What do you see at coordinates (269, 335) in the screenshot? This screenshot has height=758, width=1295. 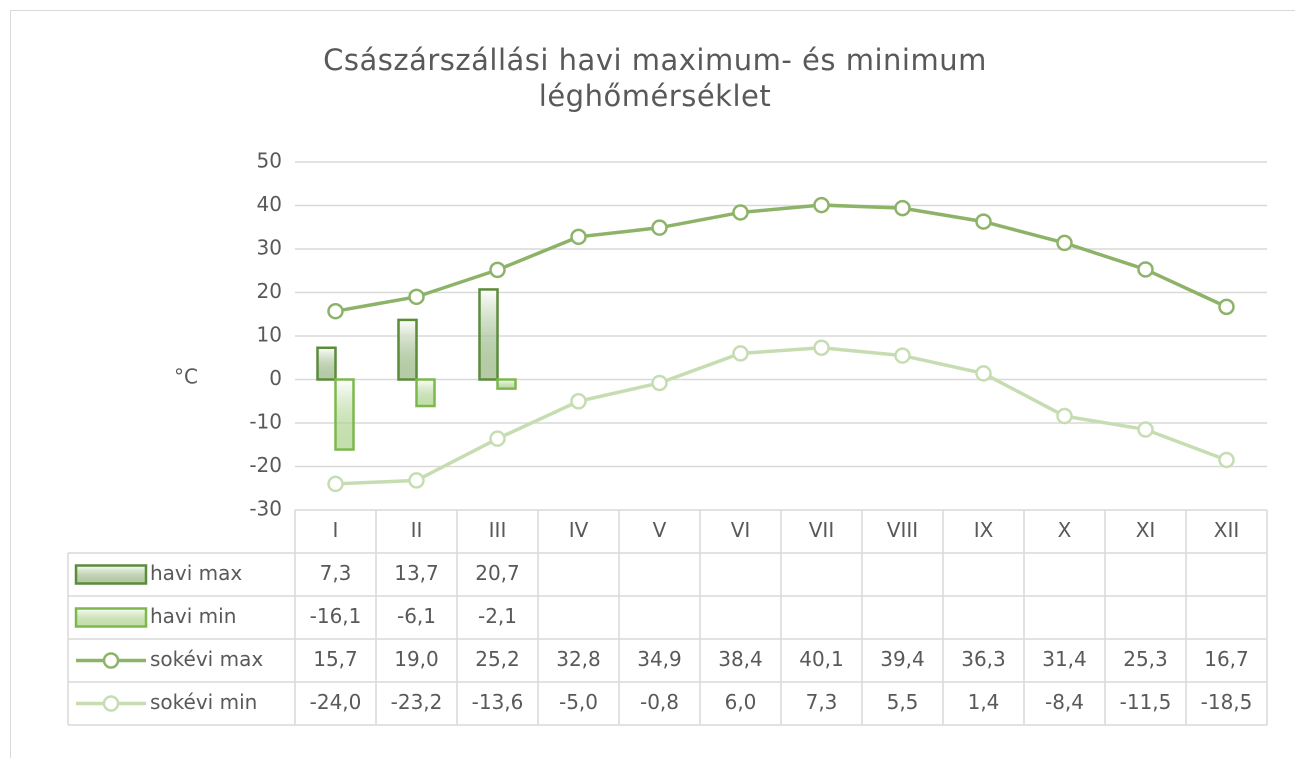 I see `y-tick-label: 10` at bounding box center [269, 335].